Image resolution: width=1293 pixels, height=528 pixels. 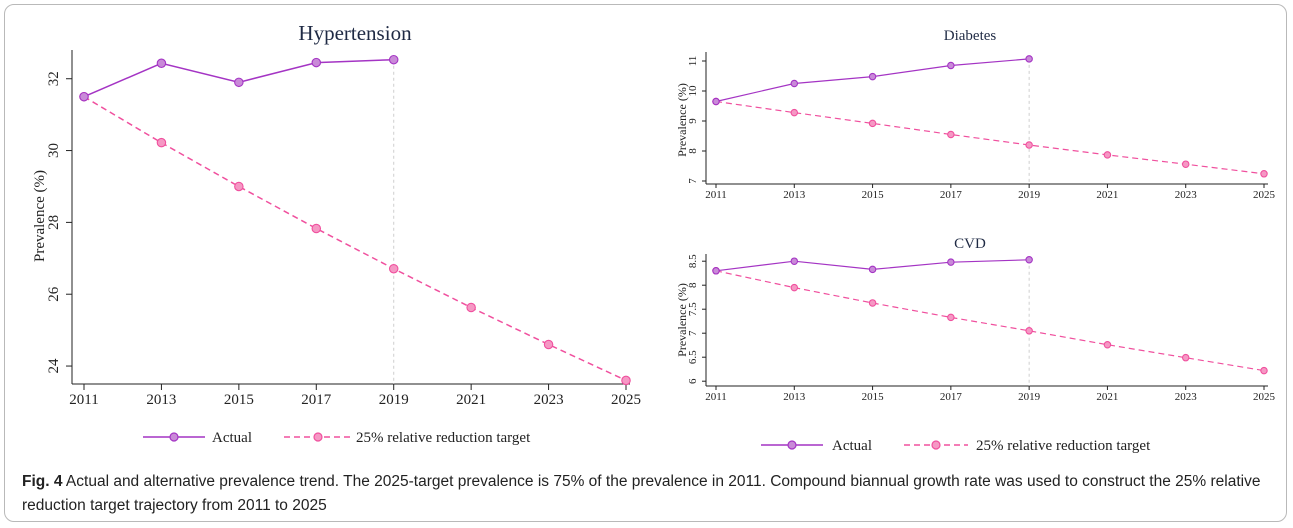 I want to click on y-tick-label: 8.5, so click(x=693, y=261).